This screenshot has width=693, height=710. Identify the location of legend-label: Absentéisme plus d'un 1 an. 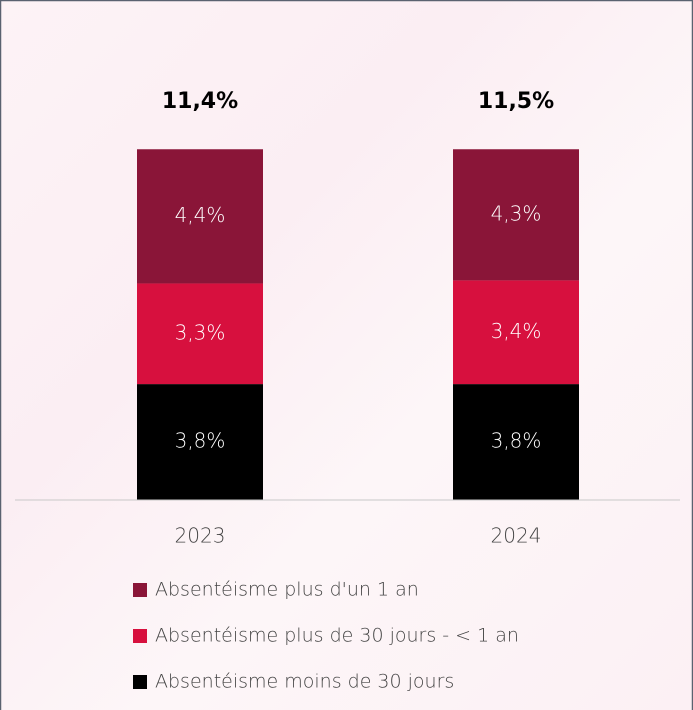
(287, 590).